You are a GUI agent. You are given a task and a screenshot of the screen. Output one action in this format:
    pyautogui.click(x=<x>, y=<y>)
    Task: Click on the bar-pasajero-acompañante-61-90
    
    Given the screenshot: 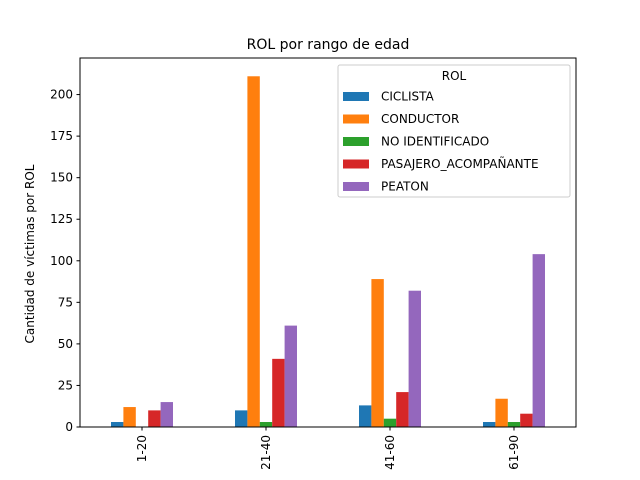 What is the action you would take?
    pyautogui.click(x=526, y=420)
    